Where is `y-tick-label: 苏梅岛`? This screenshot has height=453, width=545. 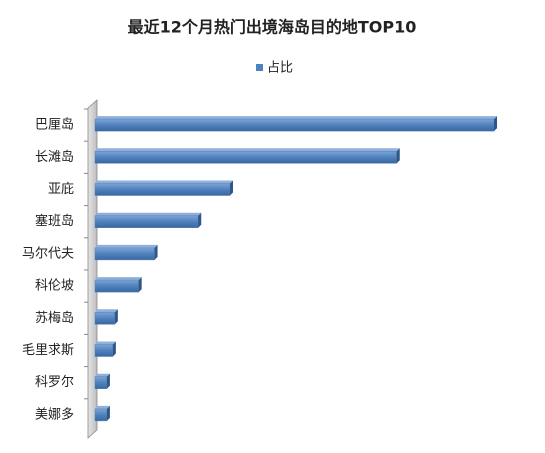
y-tick-label: 苏梅岛 is located at coordinates (54, 318).